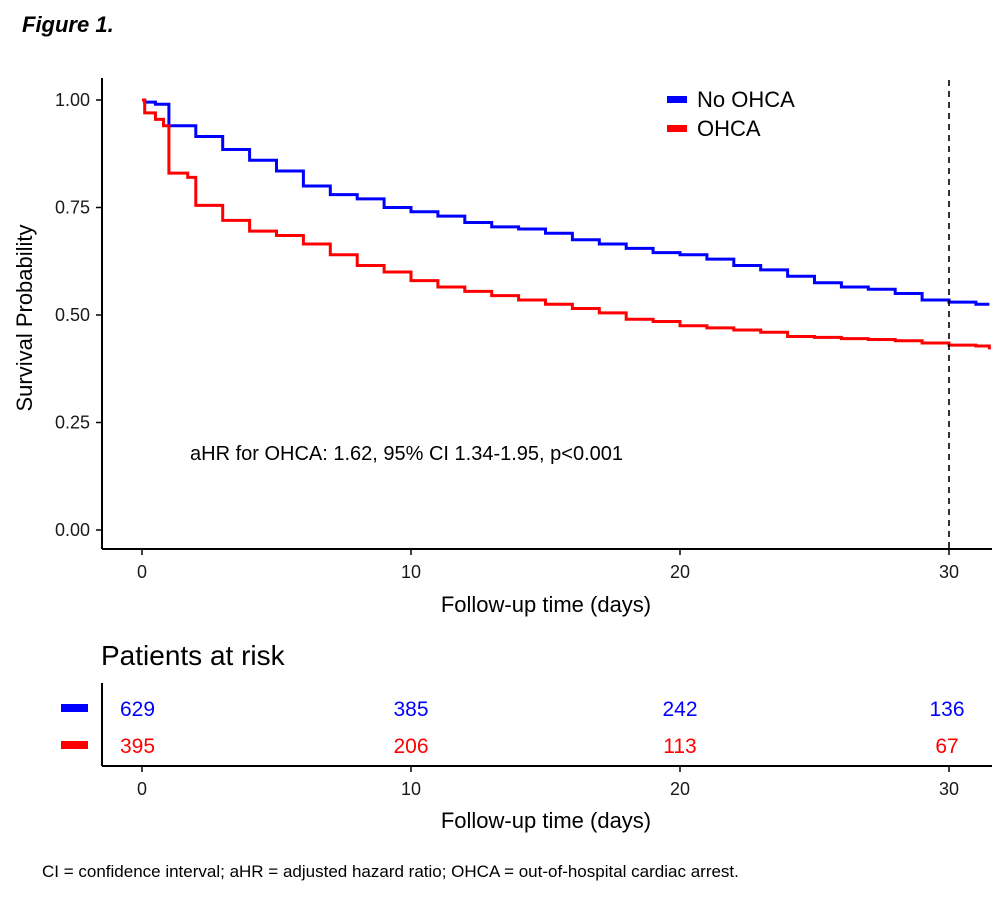 The height and width of the screenshot is (900, 1000). What do you see at coordinates (546, 604) in the screenshot?
I see `x-axis-title: Follow-up time (days)` at bounding box center [546, 604].